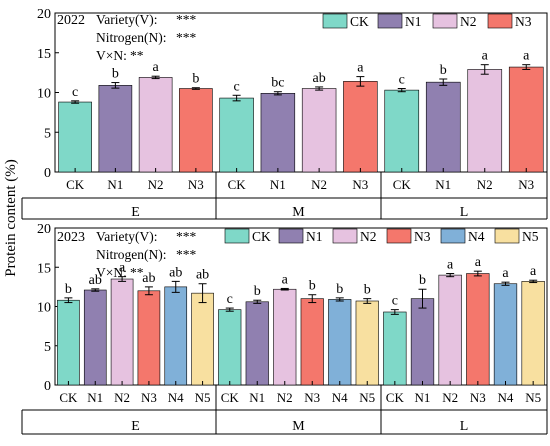  I want to click on significance-letter: bc, so click(277, 83).